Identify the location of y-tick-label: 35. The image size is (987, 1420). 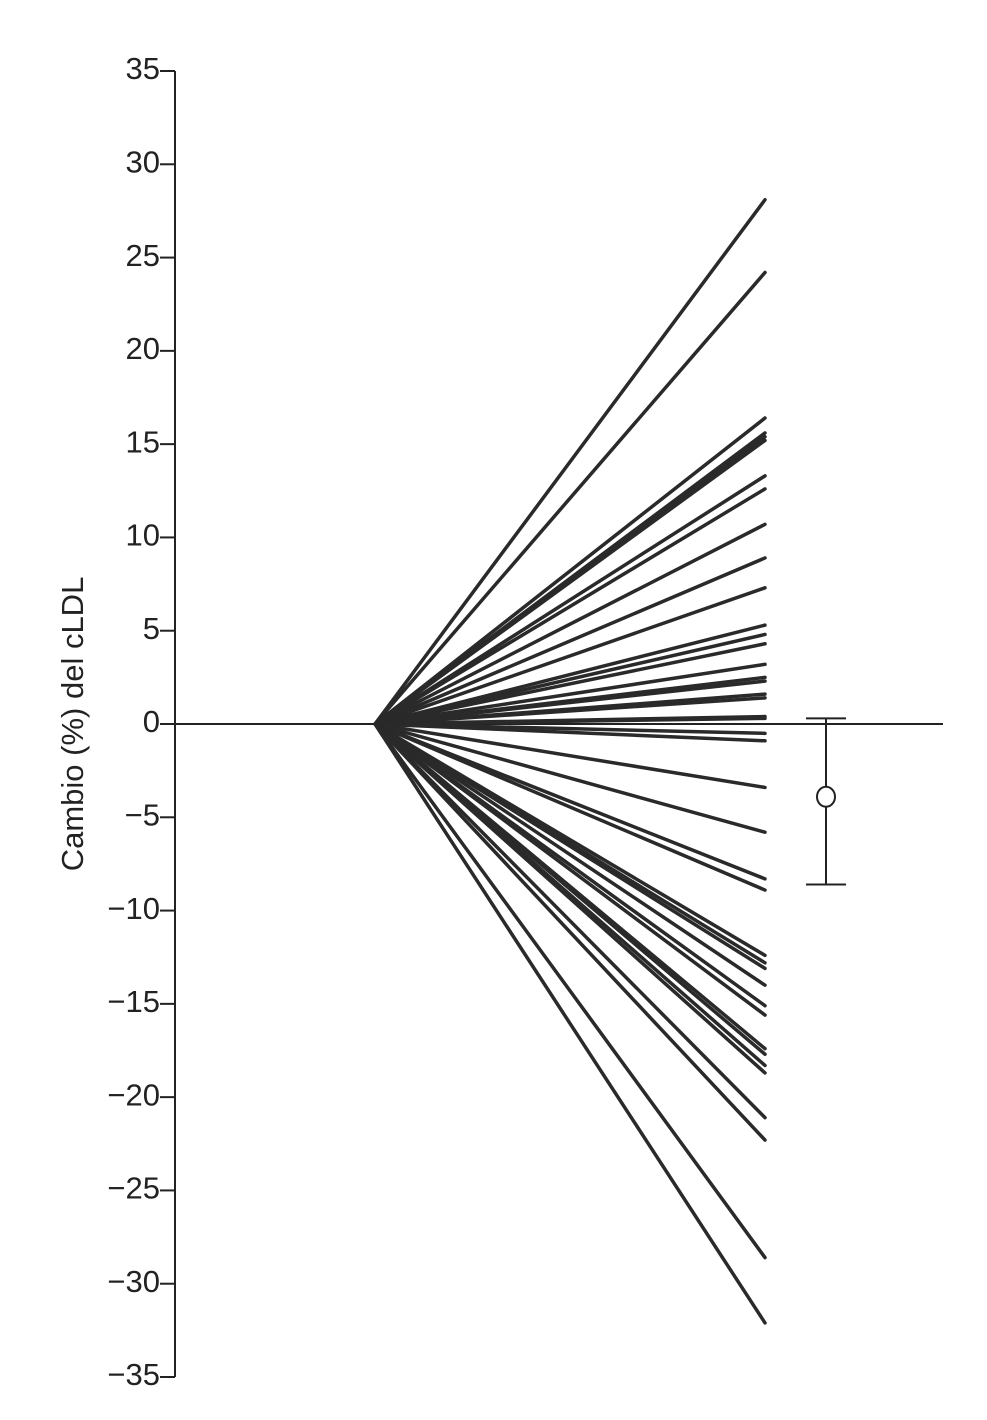
(143, 68).